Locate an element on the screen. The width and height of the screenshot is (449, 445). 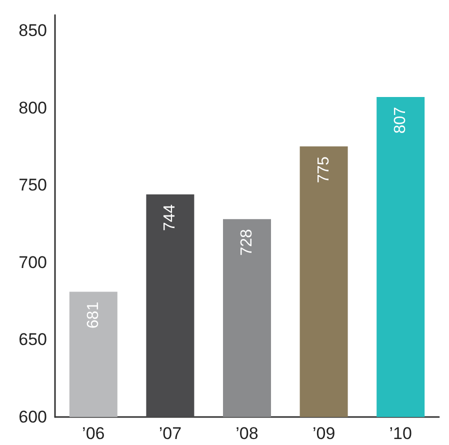
y-tick-label: 650 is located at coordinates (32, 340).